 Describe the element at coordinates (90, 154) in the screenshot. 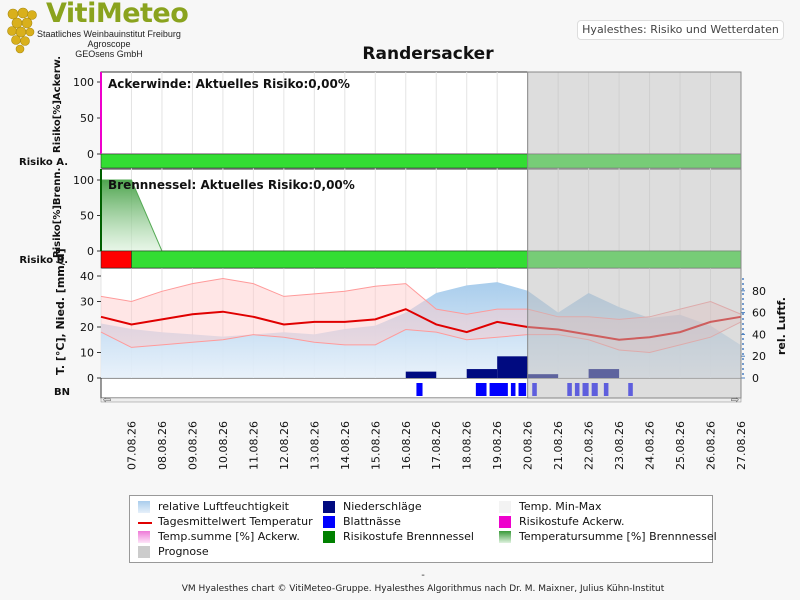

I see `y-tick-ackerwinde: 0` at that location.